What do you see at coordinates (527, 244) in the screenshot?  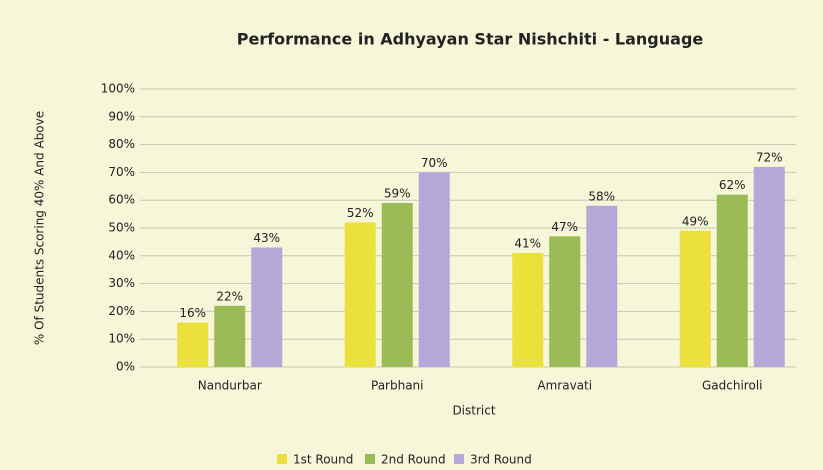 I see `data-label: 41%` at bounding box center [527, 244].